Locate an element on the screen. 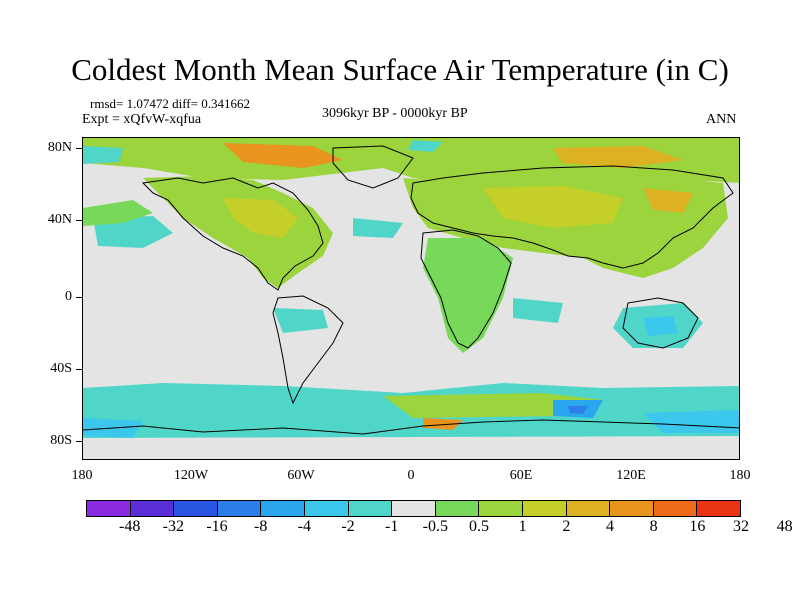 Image resolution: width=800 pixels, height=600 pixels. y-tick-0-mark is located at coordinates (79, 297).